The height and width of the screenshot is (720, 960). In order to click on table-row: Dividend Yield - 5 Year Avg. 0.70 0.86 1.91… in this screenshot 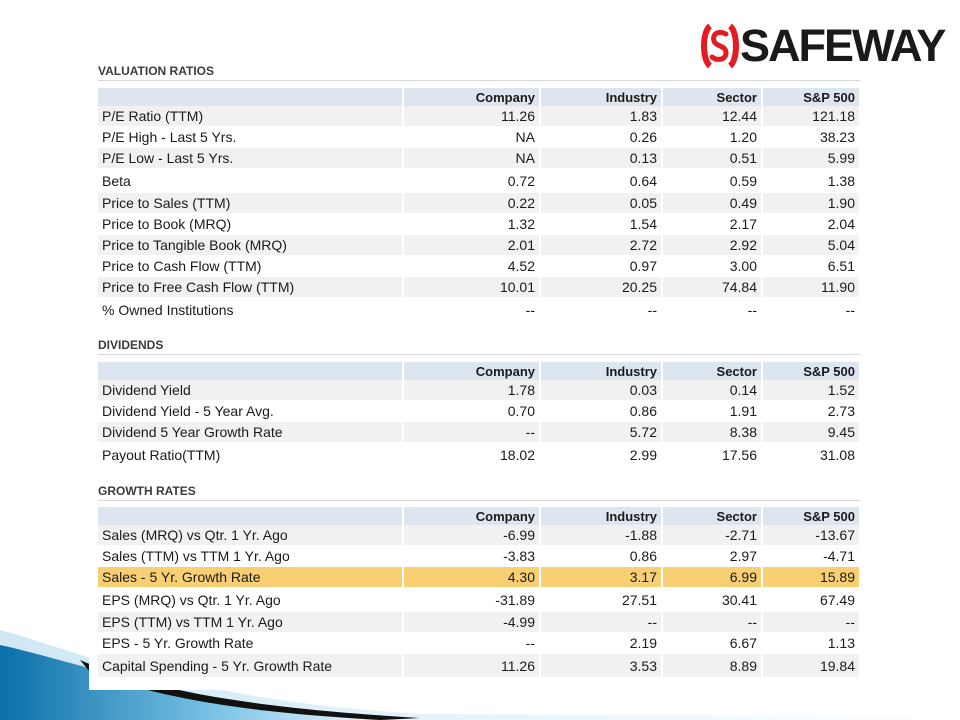, I will do `click(479, 411)`.